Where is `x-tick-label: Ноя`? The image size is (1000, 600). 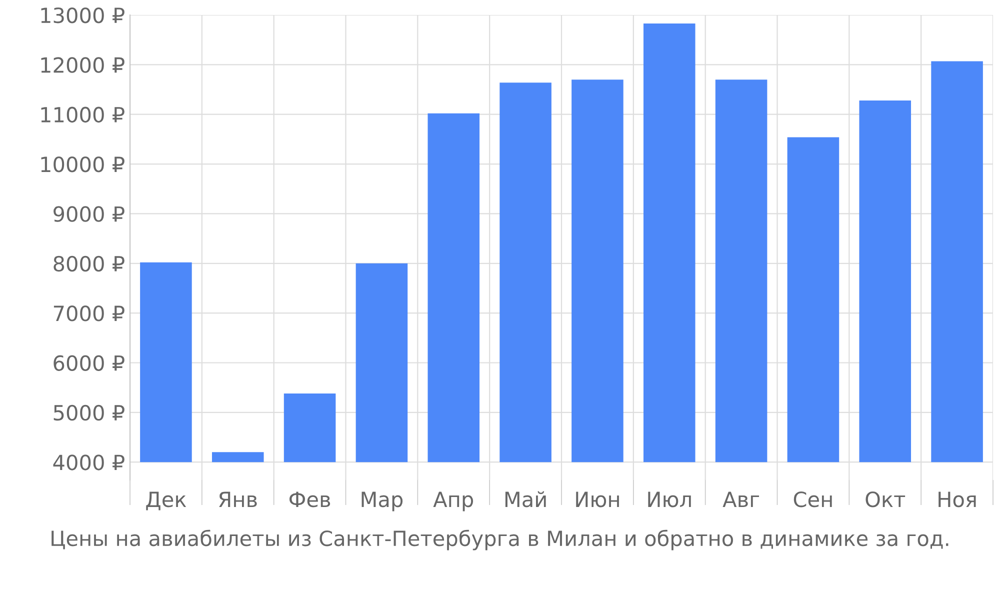
x-tick-label: Ноя is located at coordinates (957, 500).